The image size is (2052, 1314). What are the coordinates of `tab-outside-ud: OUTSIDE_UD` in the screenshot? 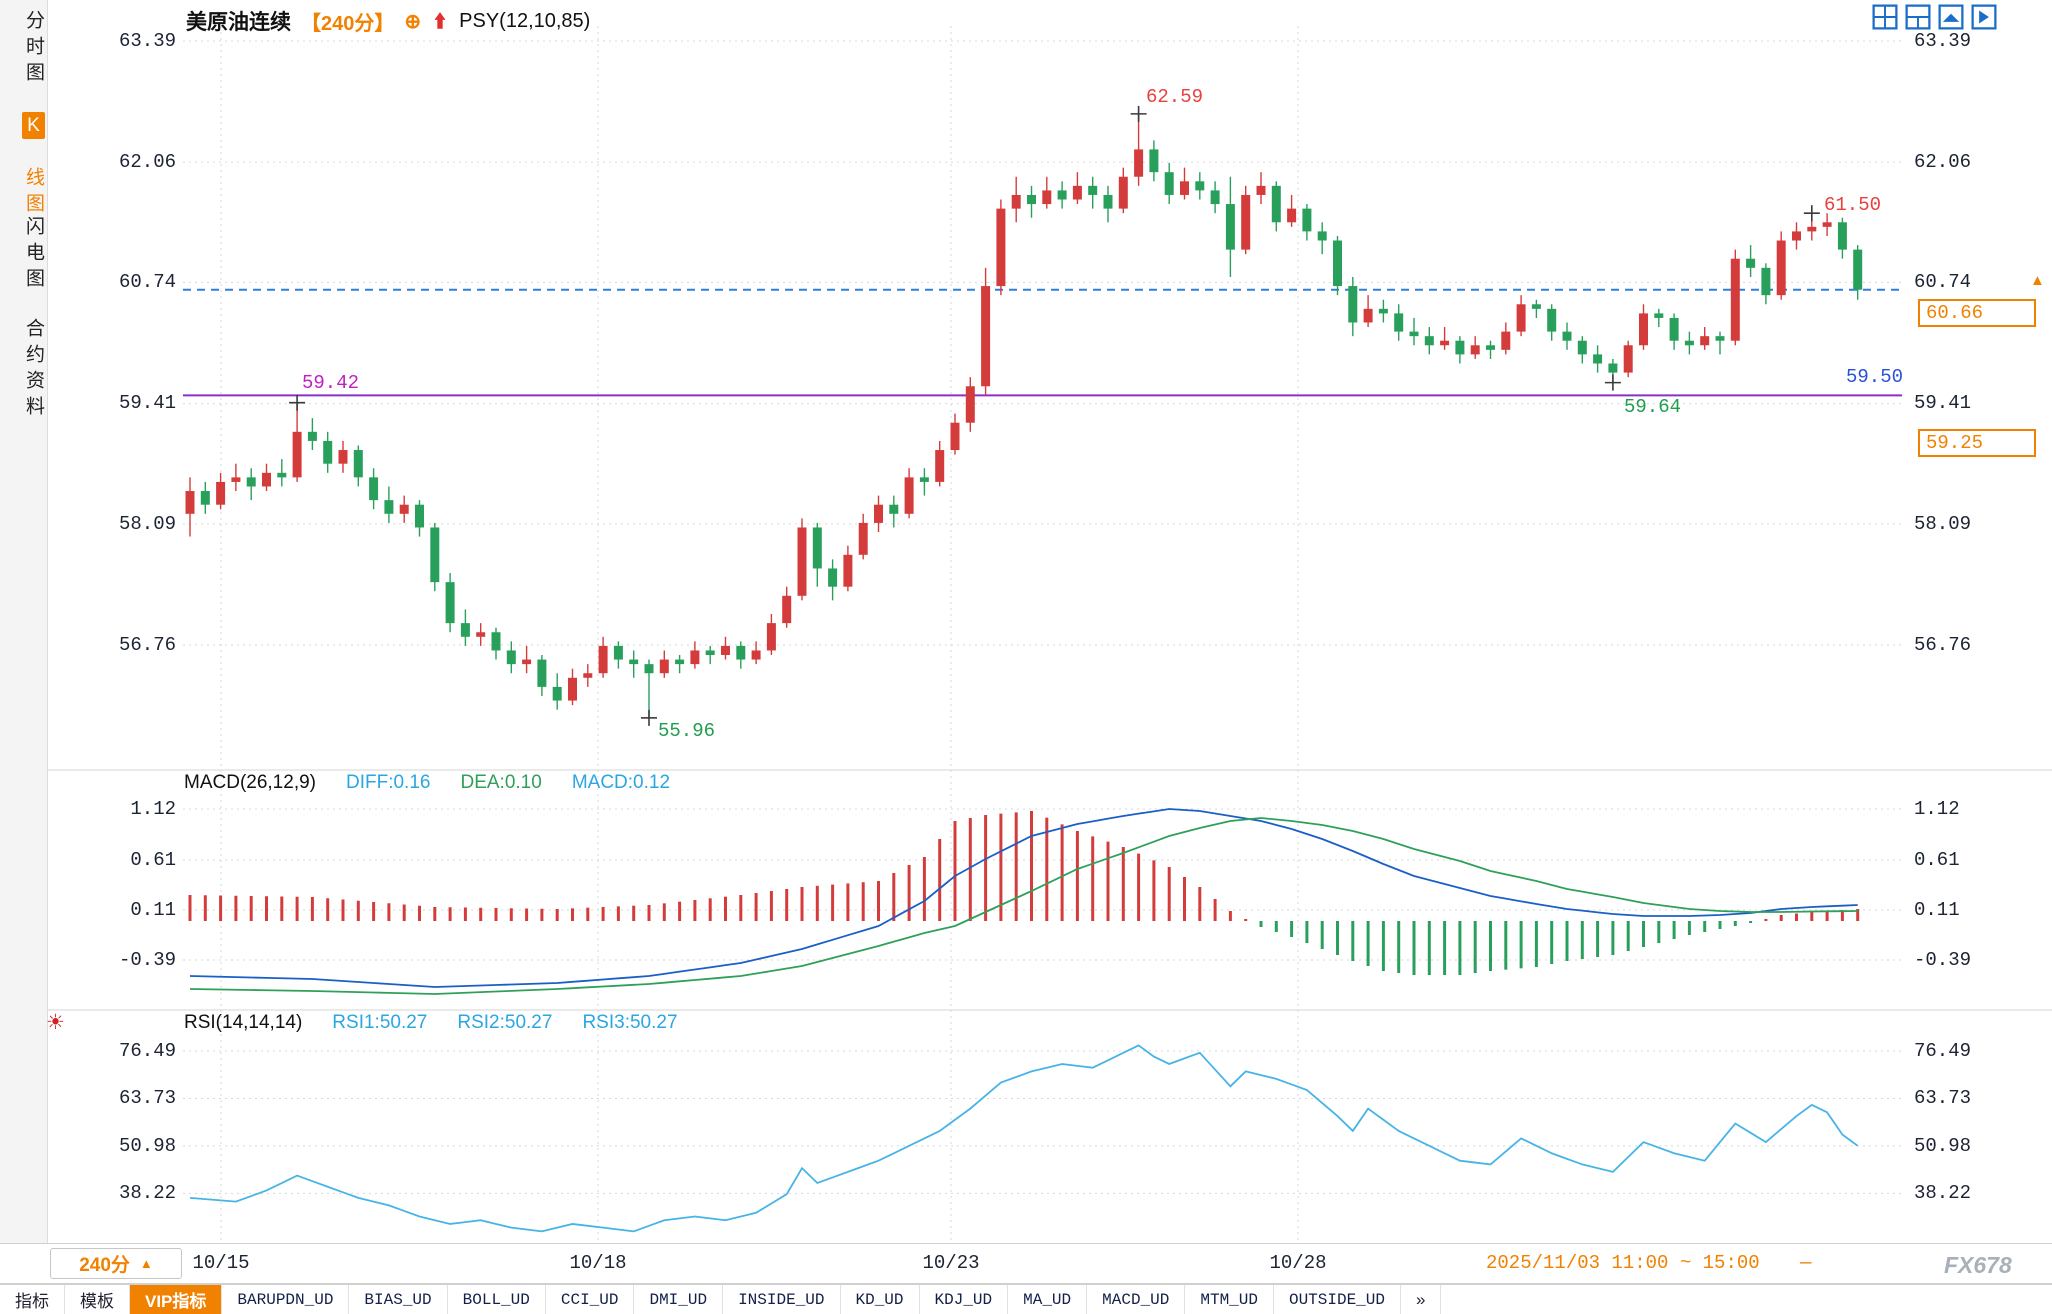 It's located at (1337, 1299).